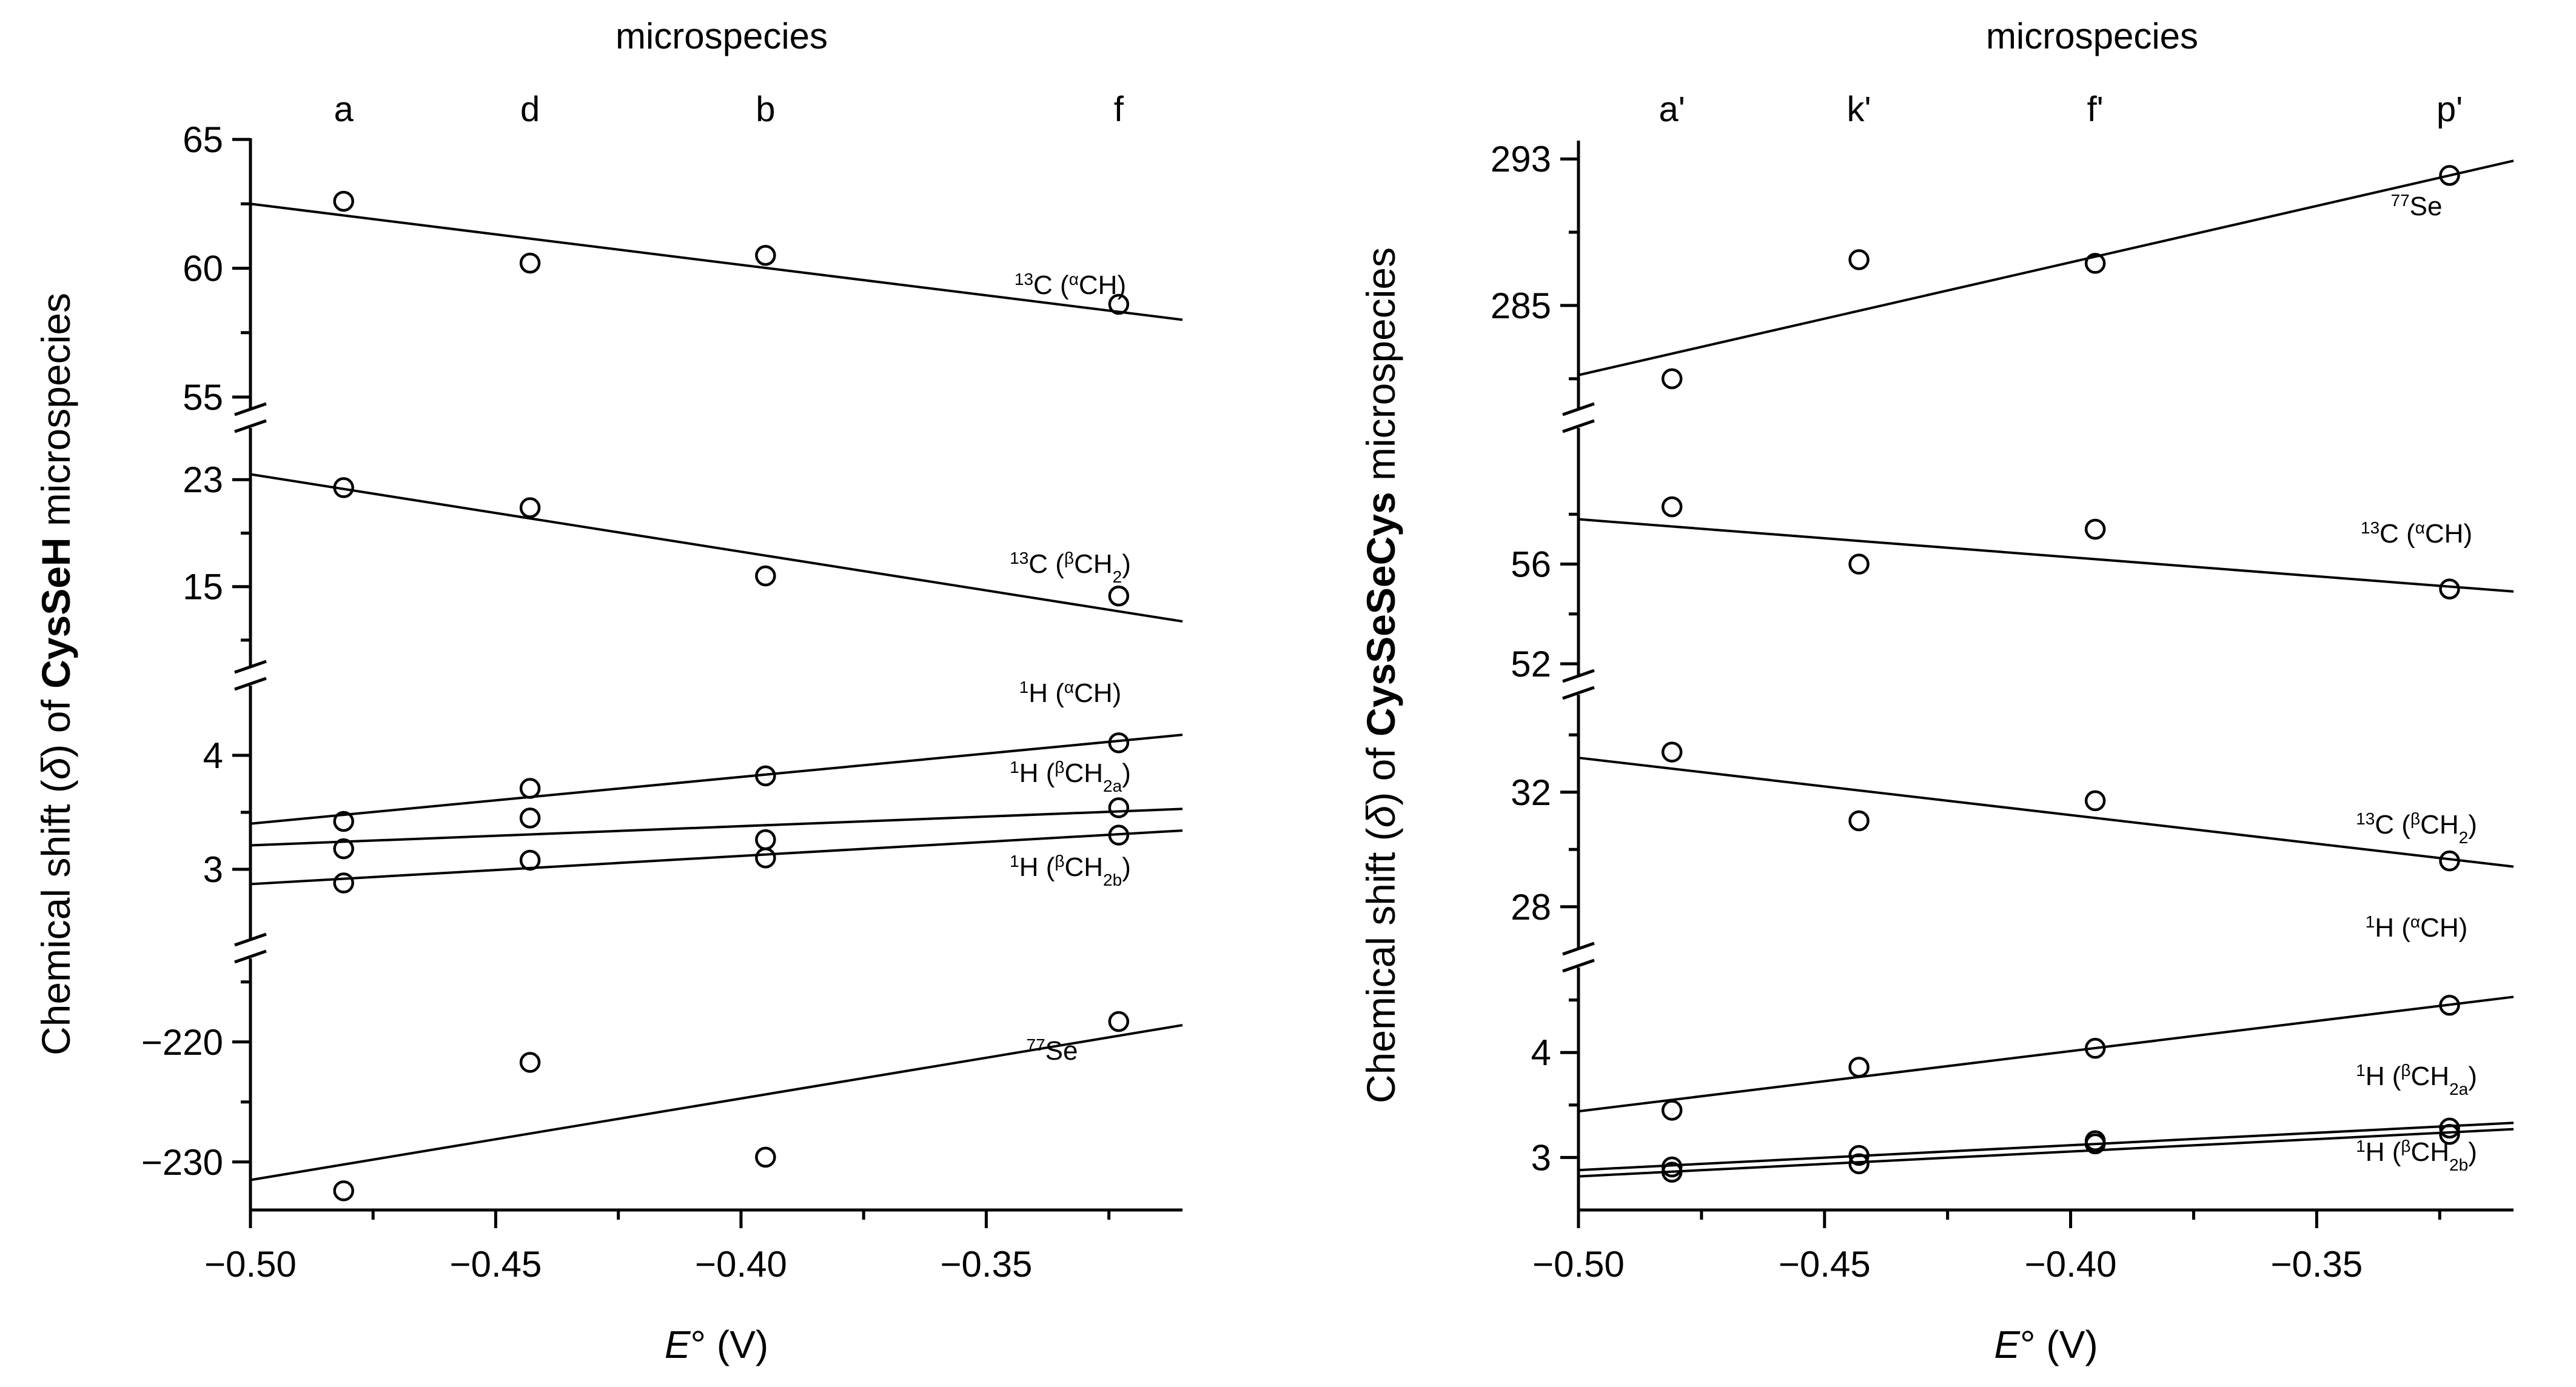 This screenshot has width=2576, height=1387. I want to click on y-tick-label: 293, so click(1521, 159).